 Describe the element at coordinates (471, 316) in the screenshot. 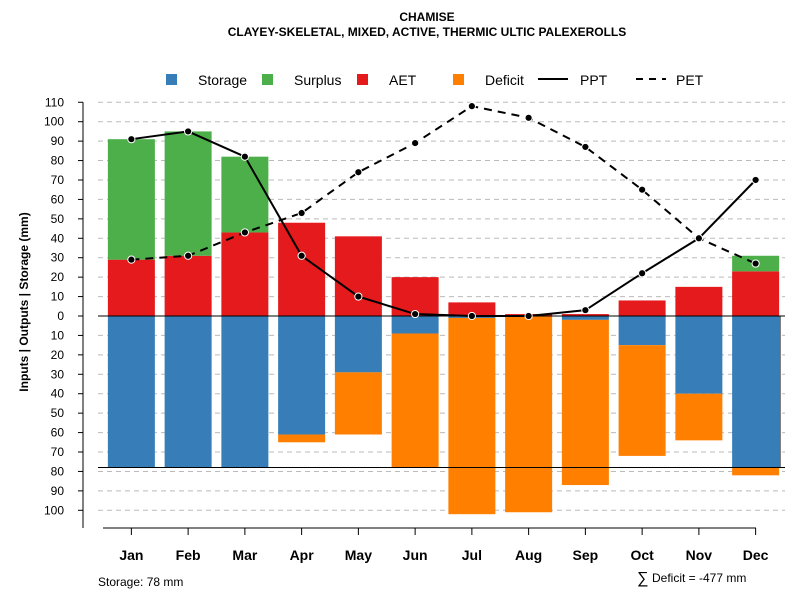

I see `ppt-point-jul` at that location.